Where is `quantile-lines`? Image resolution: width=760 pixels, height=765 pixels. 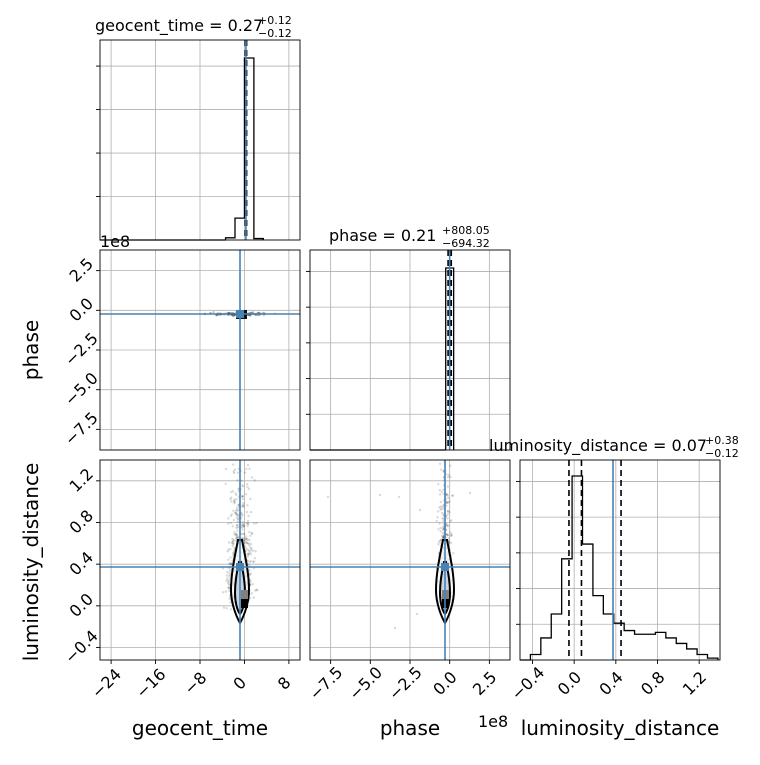 quantile-lines is located at coordinates (450, 350).